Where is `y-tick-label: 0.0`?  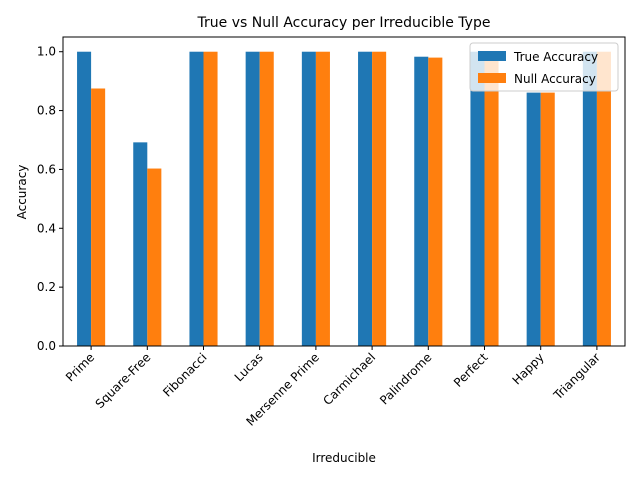
y-tick-label: 0.0 is located at coordinates (46, 346).